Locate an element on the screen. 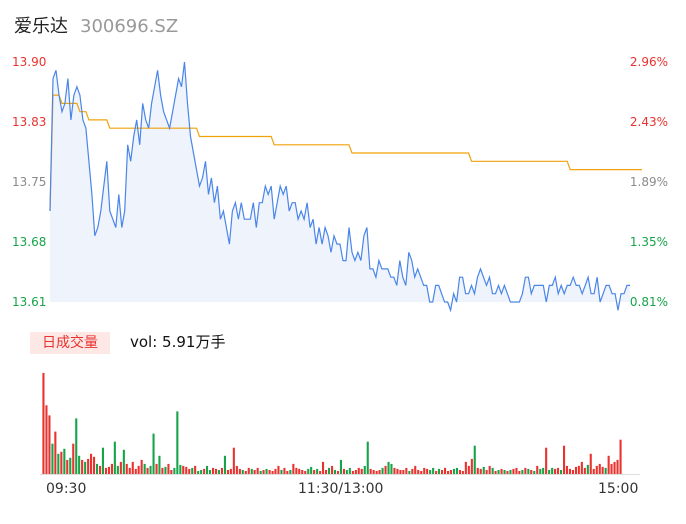  pct-tick-1: 2.96% is located at coordinates (648, 62).